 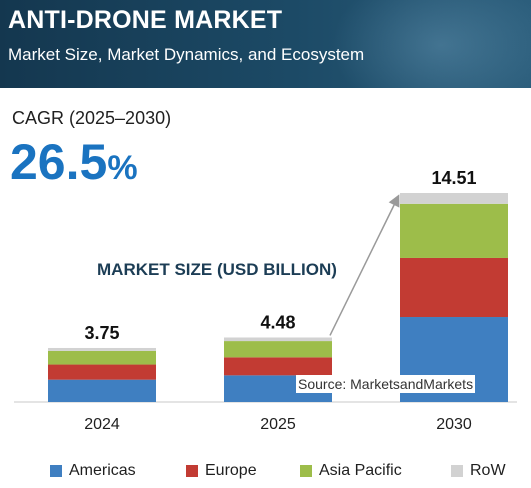 I want to click on bar-segment-europe-2030, so click(x=454, y=287).